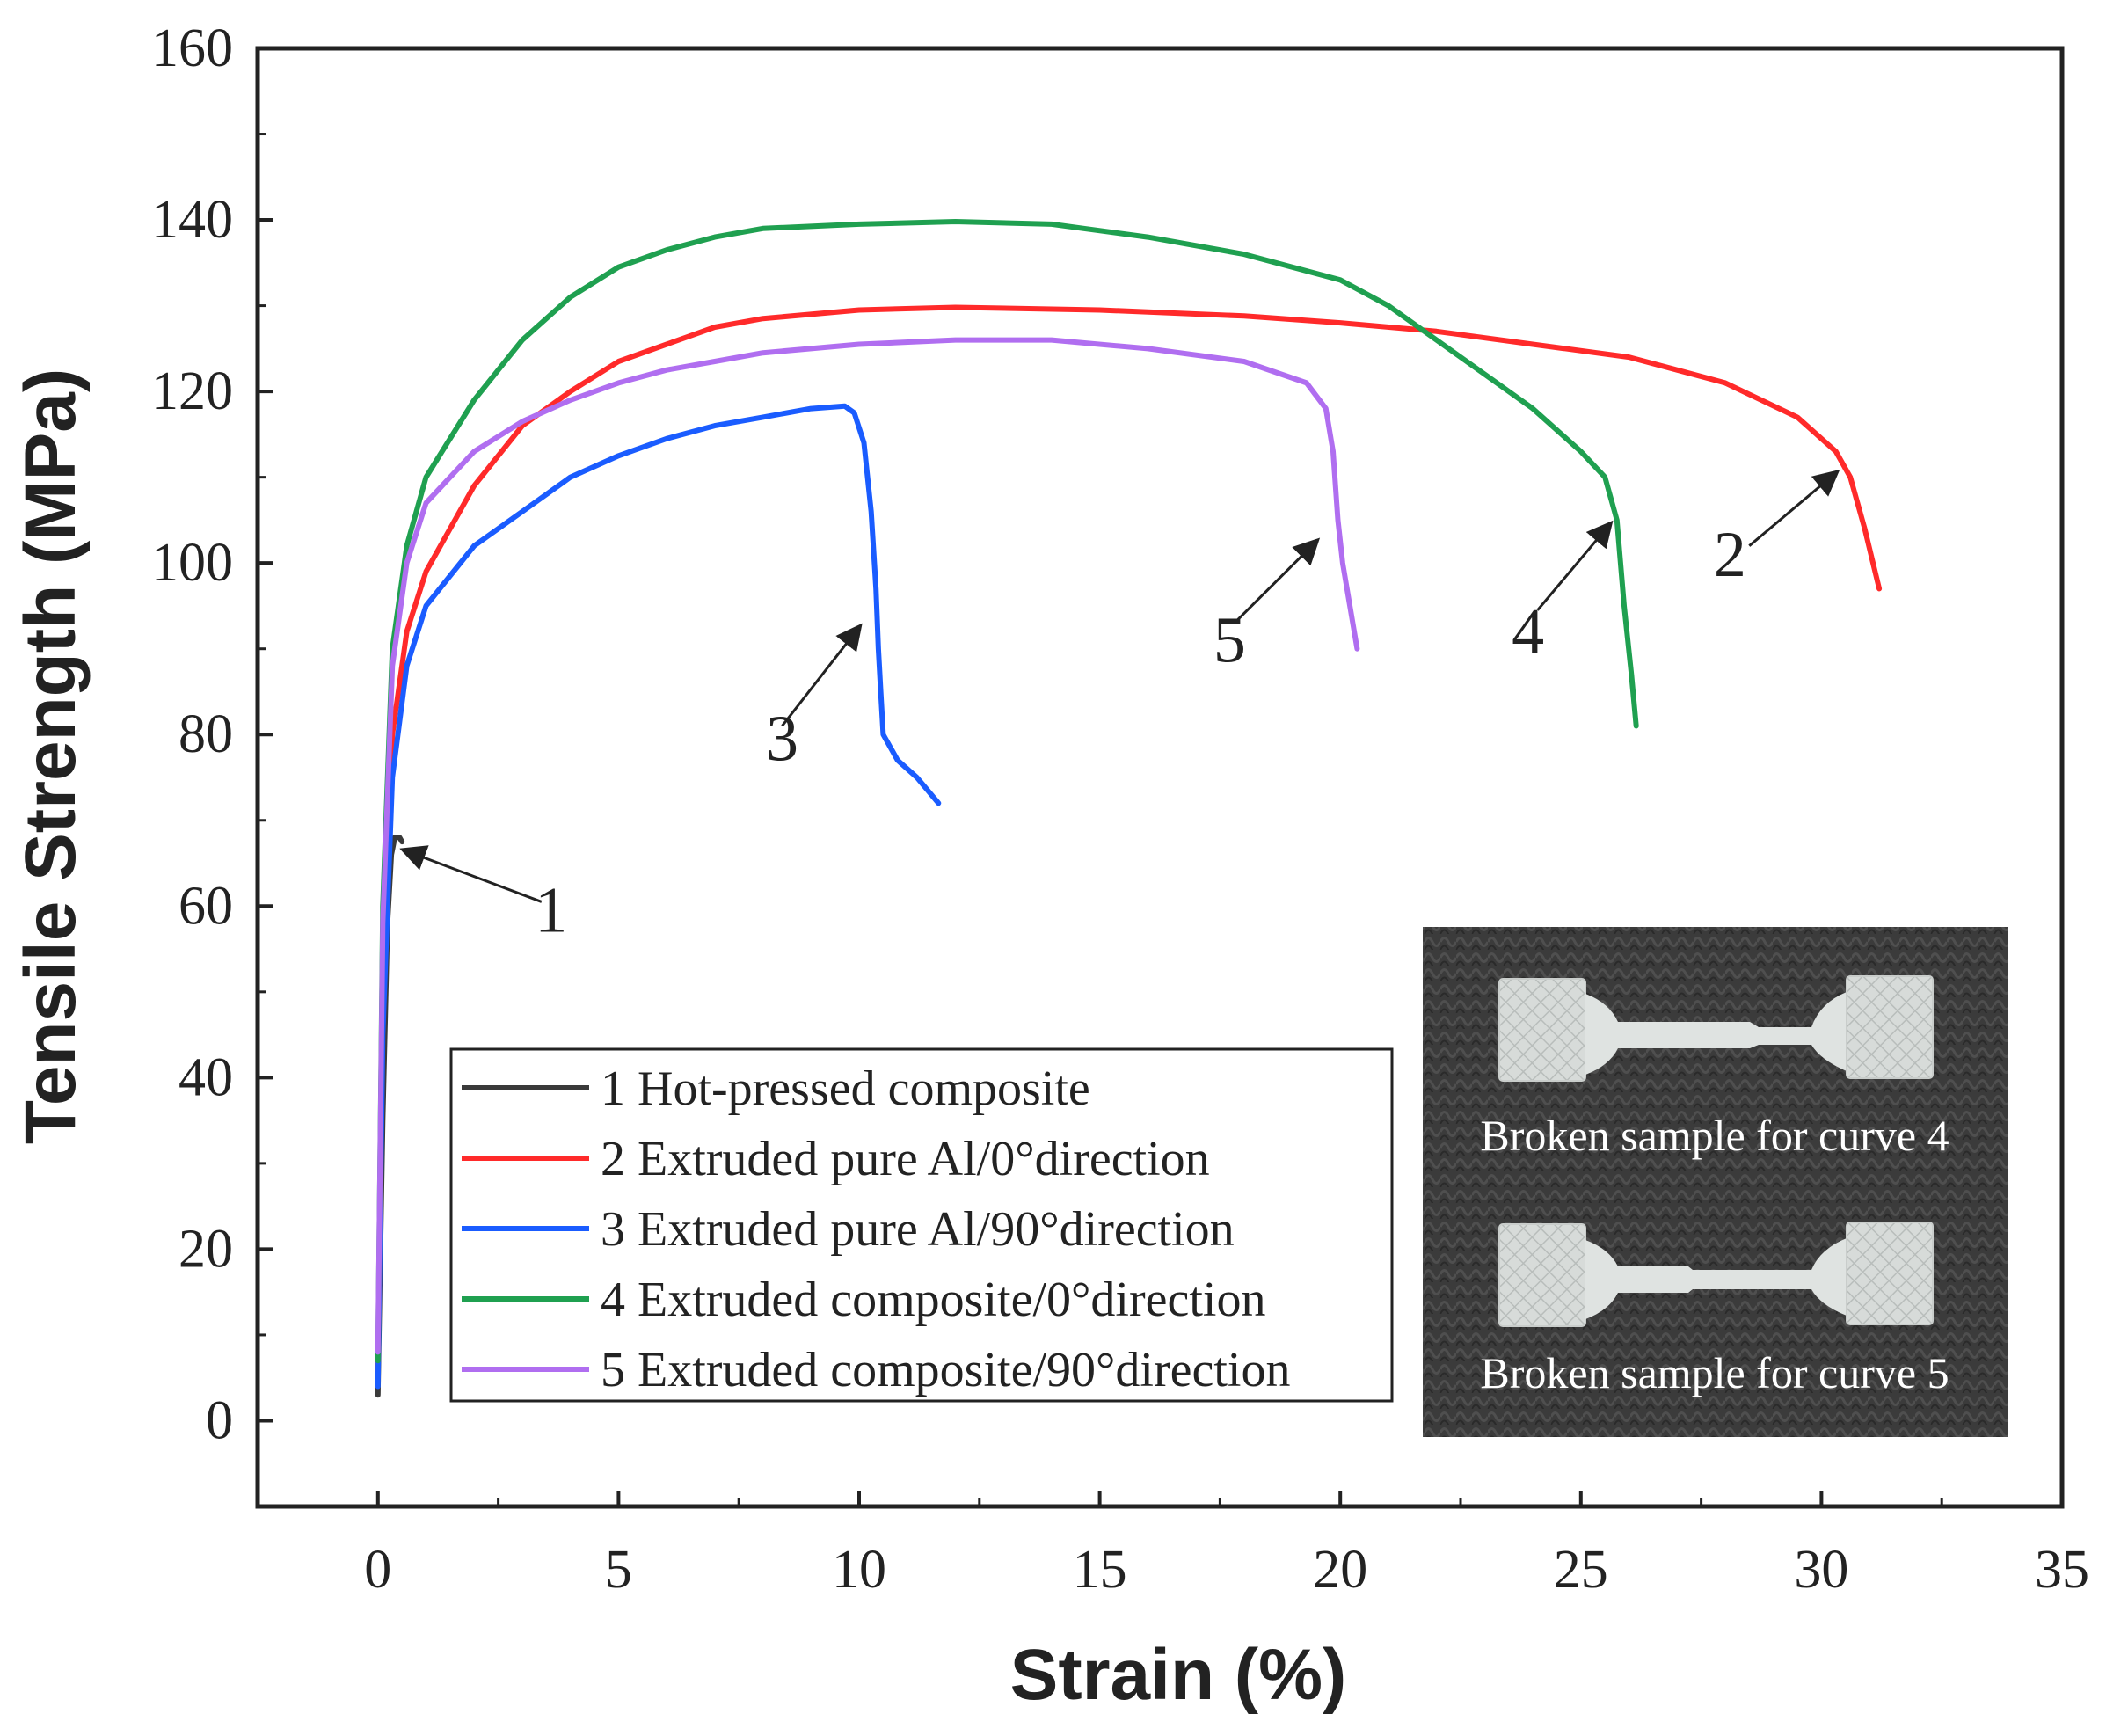  What do you see at coordinates (918, 1230) in the screenshot?
I see `legend-label-3: 3 Extruded pure Al/90°direction` at bounding box center [918, 1230].